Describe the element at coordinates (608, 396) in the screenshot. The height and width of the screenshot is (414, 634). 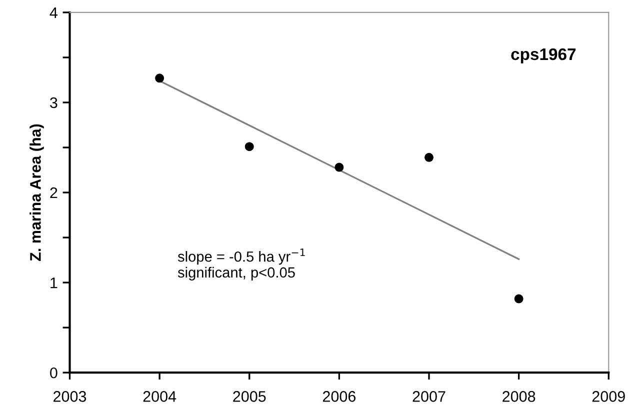
I see `x-tick-label: 2009` at that location.